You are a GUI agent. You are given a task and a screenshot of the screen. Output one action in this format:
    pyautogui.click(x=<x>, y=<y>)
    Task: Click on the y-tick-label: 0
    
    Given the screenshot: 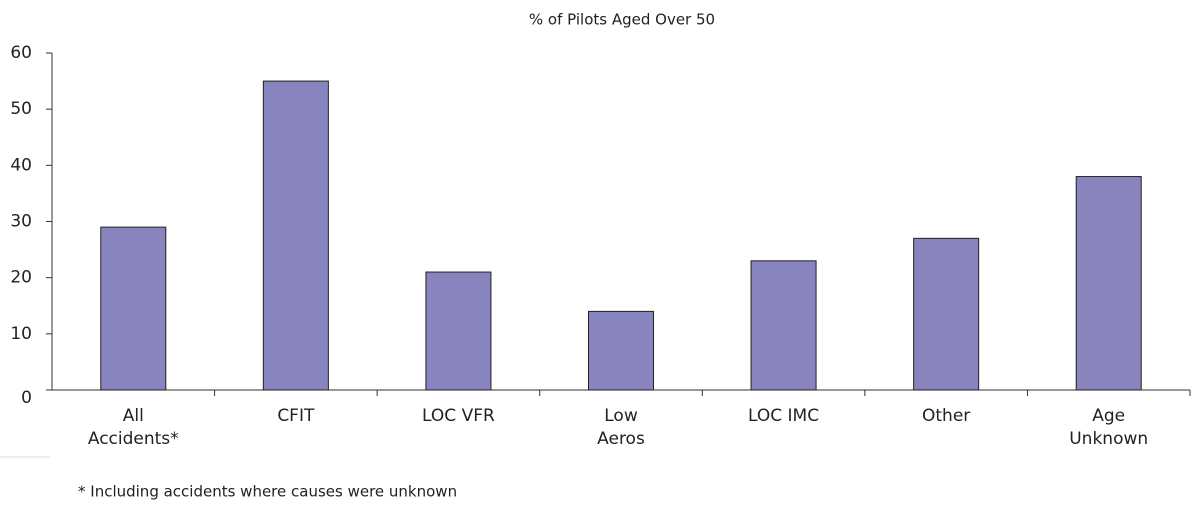 What is the action you would take?
    pyautogui.click(x=26, y=398)
    